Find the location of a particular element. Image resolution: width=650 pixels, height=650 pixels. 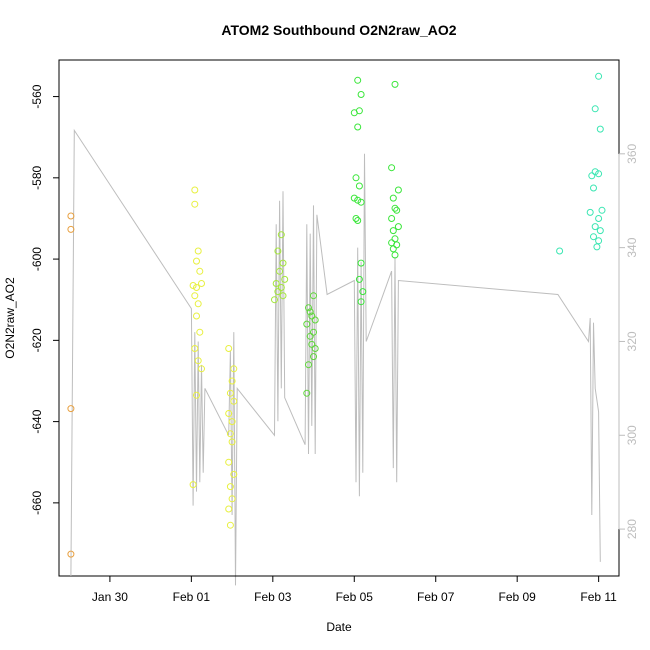

y2-tick-label: 320 is located at coordinates (632, 341).